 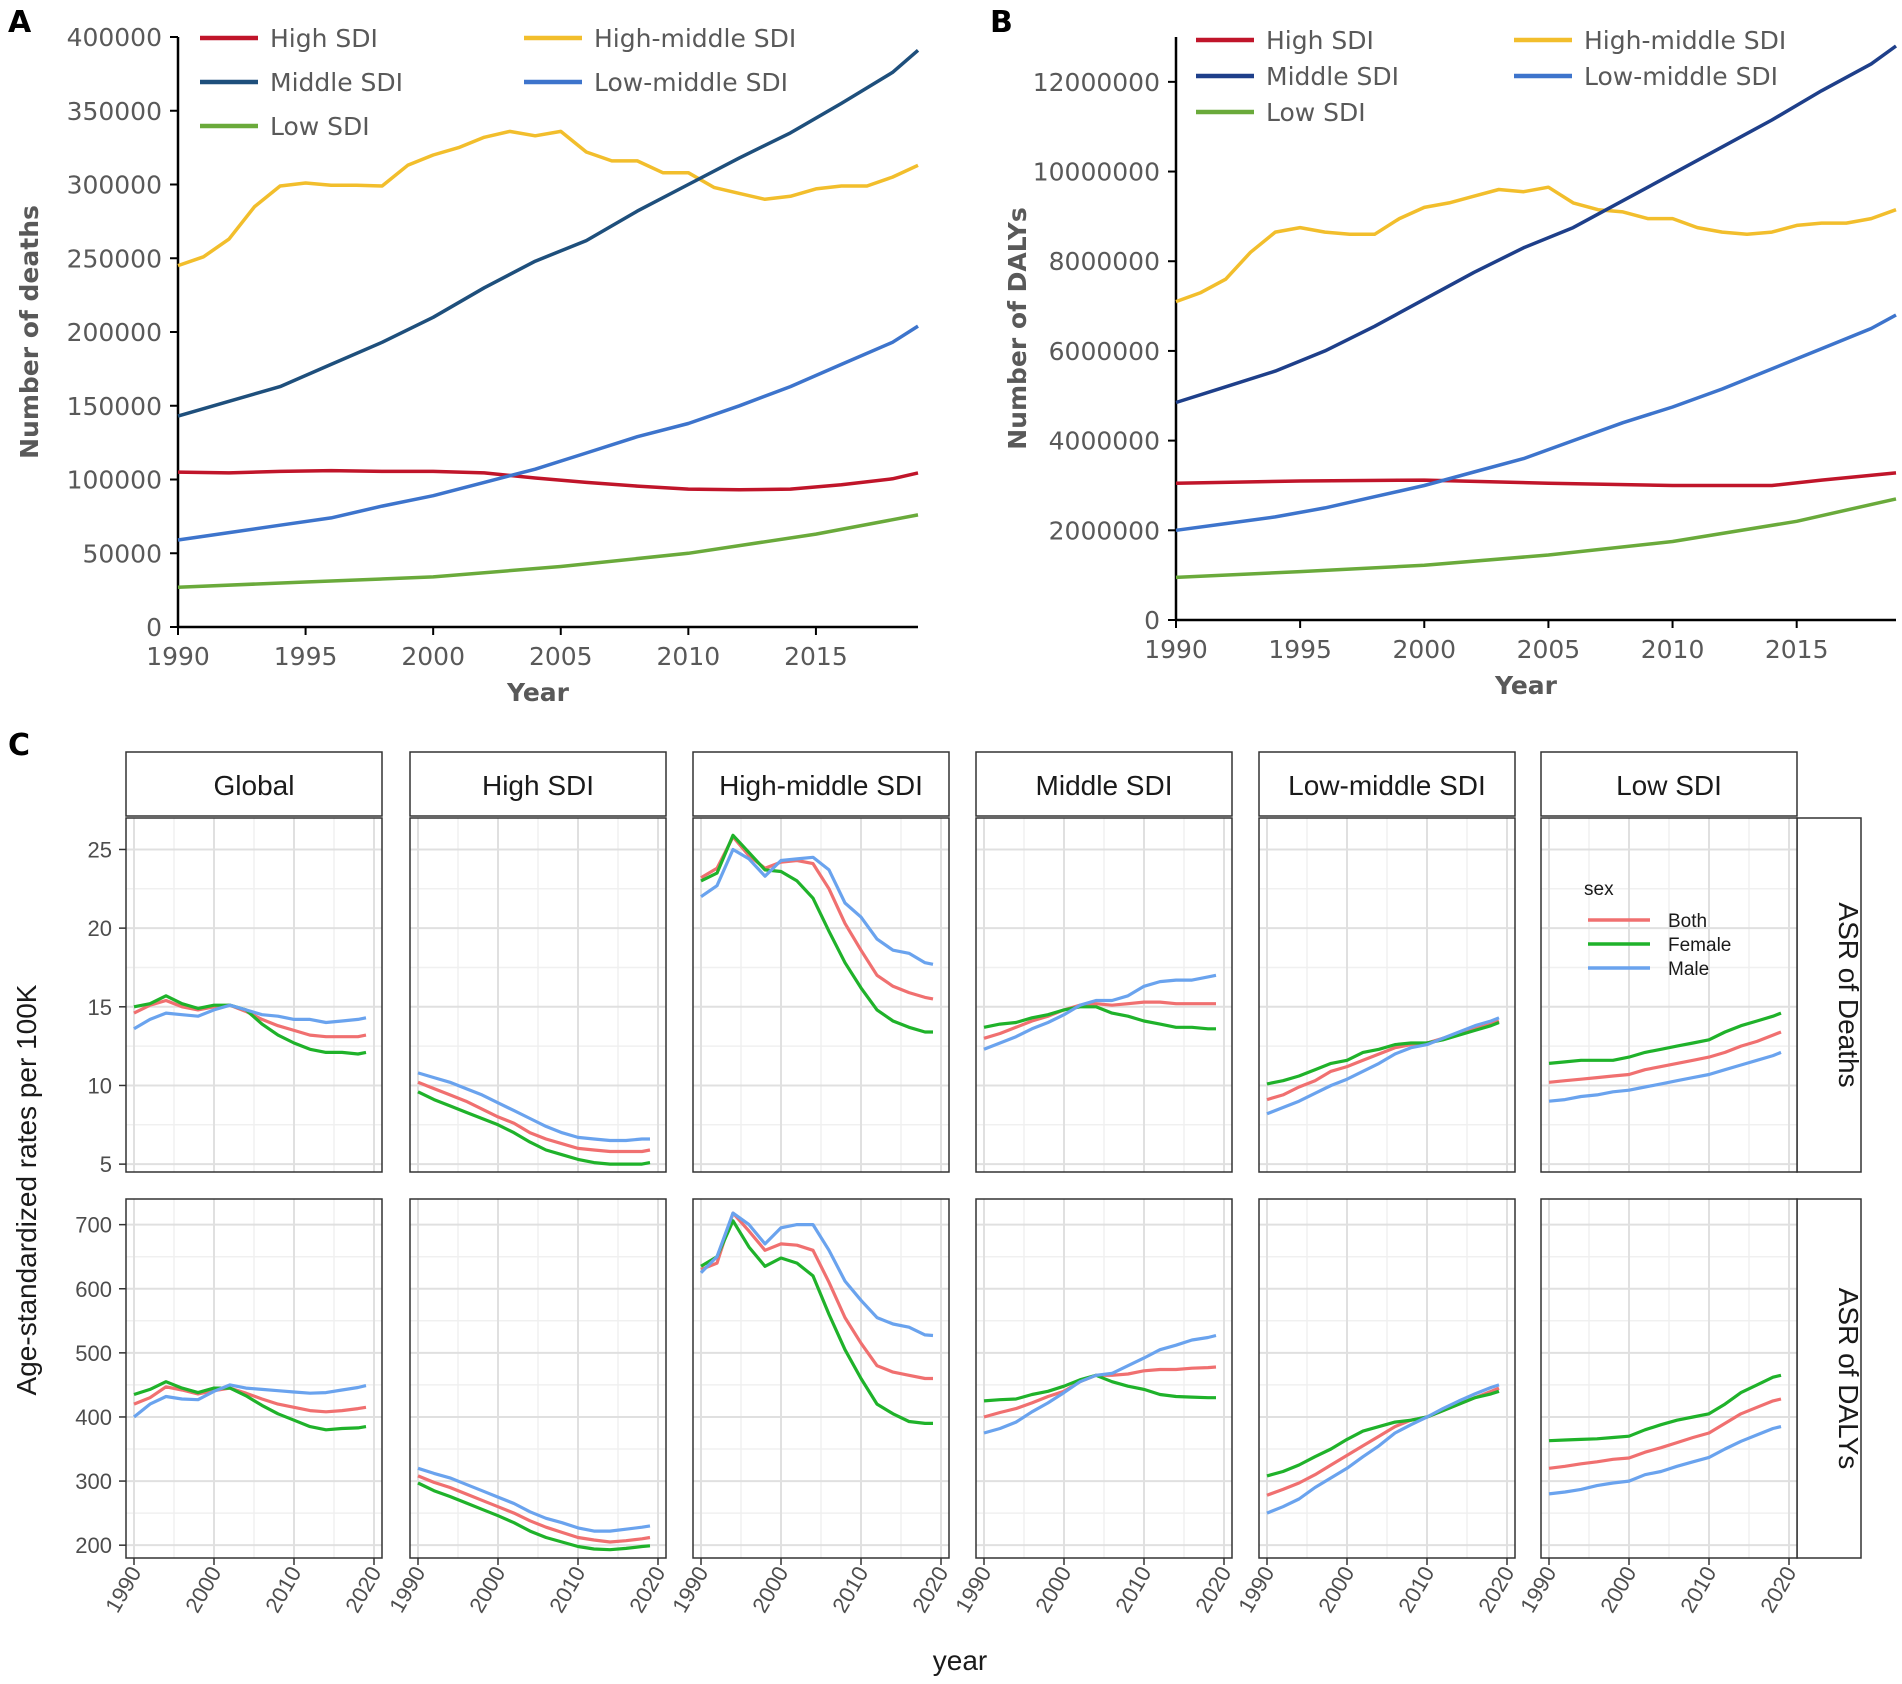 I want to click on y-tick-label: 5, so click(x=106, y=1164).